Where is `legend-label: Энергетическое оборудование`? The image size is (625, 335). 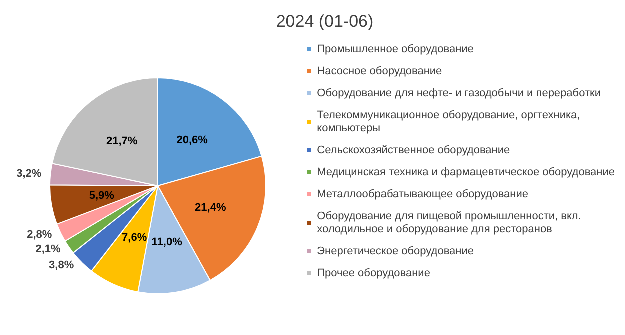 legend-label: Энергетическое оборудование is located at coordinates (395, 252).